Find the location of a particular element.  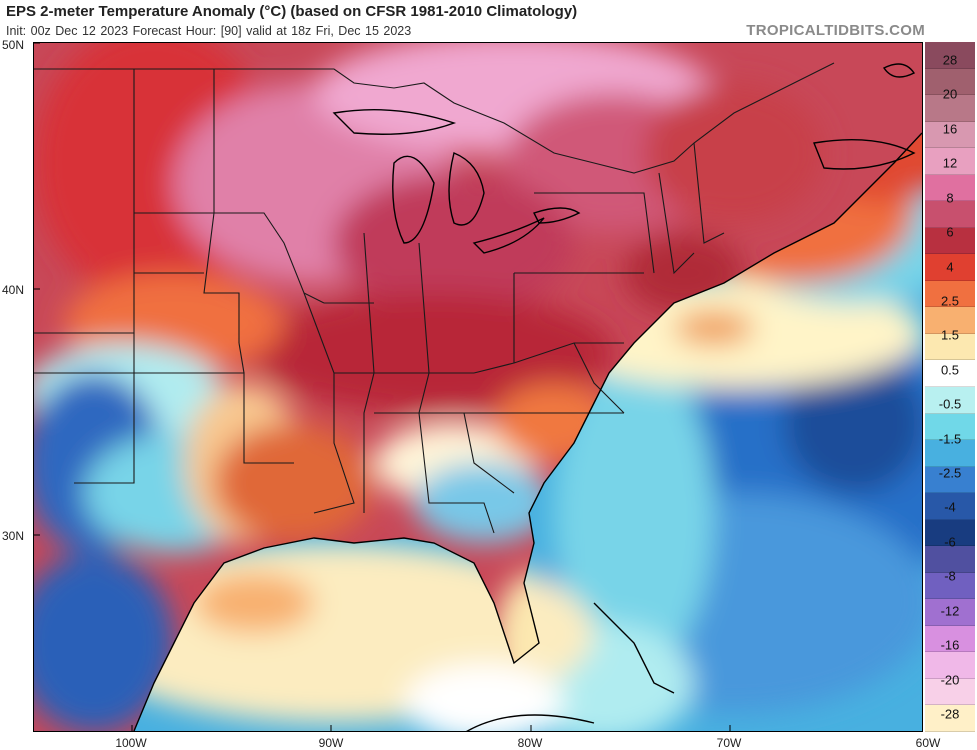

colorbar-label: 6 is located at coordinates (950, 232).